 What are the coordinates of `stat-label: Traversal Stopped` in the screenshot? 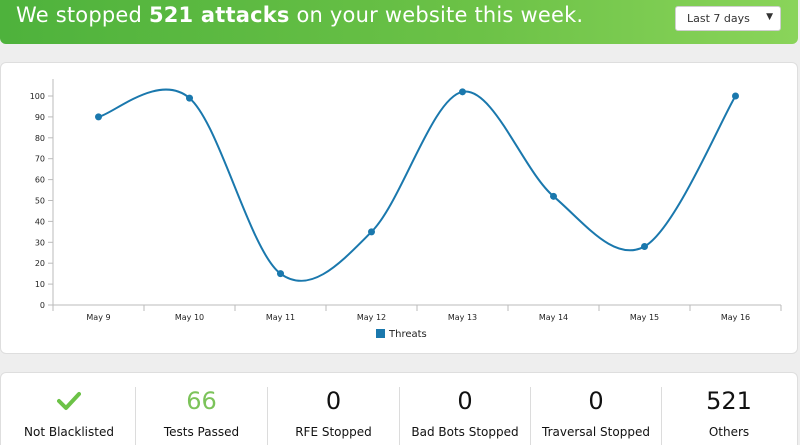 It's located at (596, 432).